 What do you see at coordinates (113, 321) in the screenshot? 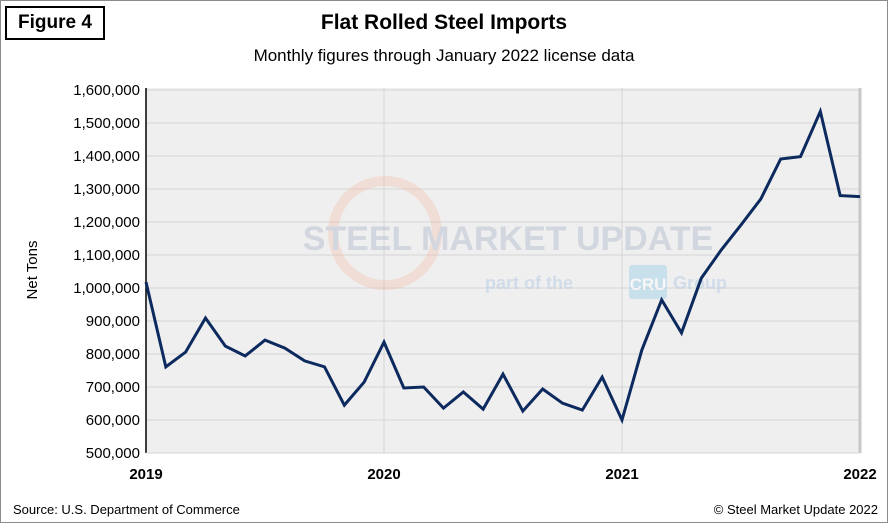
I see `y-tick-label: 900,000` at bounding box center [113, 321].